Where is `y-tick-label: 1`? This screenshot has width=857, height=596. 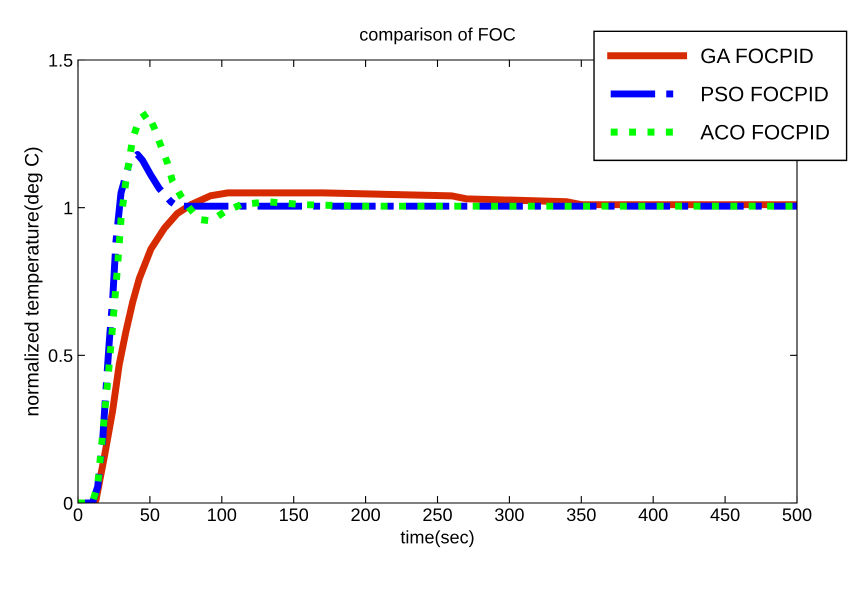
y-tick-label: 1 is located at coordinates (68, 208).